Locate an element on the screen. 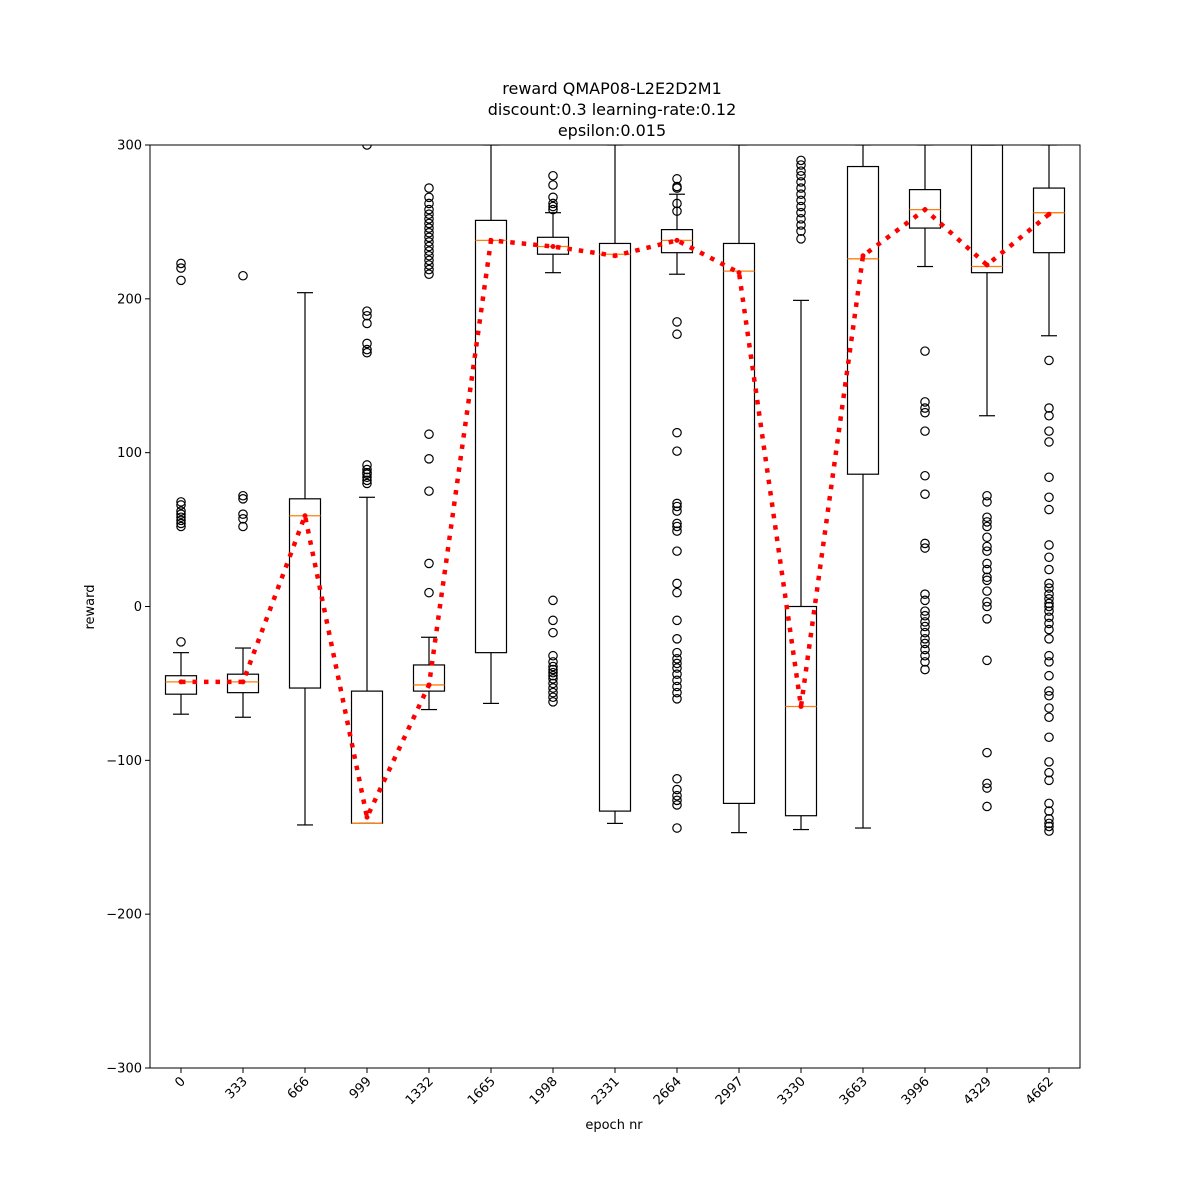 The height and width of the screenshot is (1200, 1200). x-axis-label: epoch nr is located at coordinates (614, 1125).